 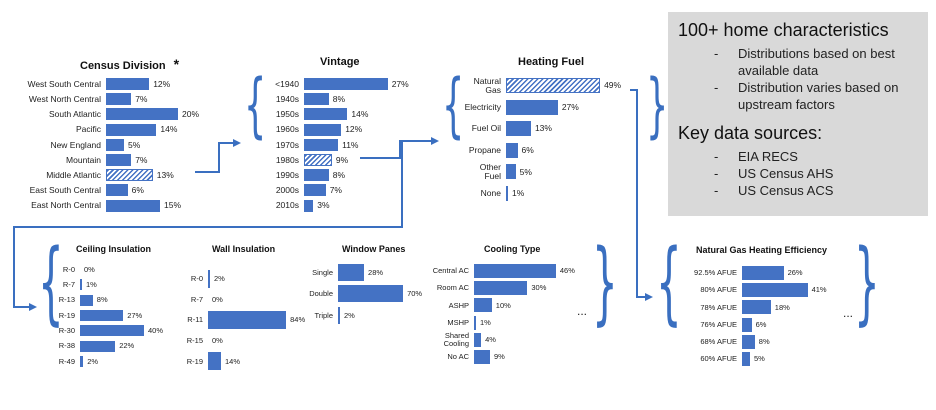 What do you see at coordinates (641, 195) in the screenshot?
I see `arrow-gas-to-efficiency` at bounding box center [641, 195].